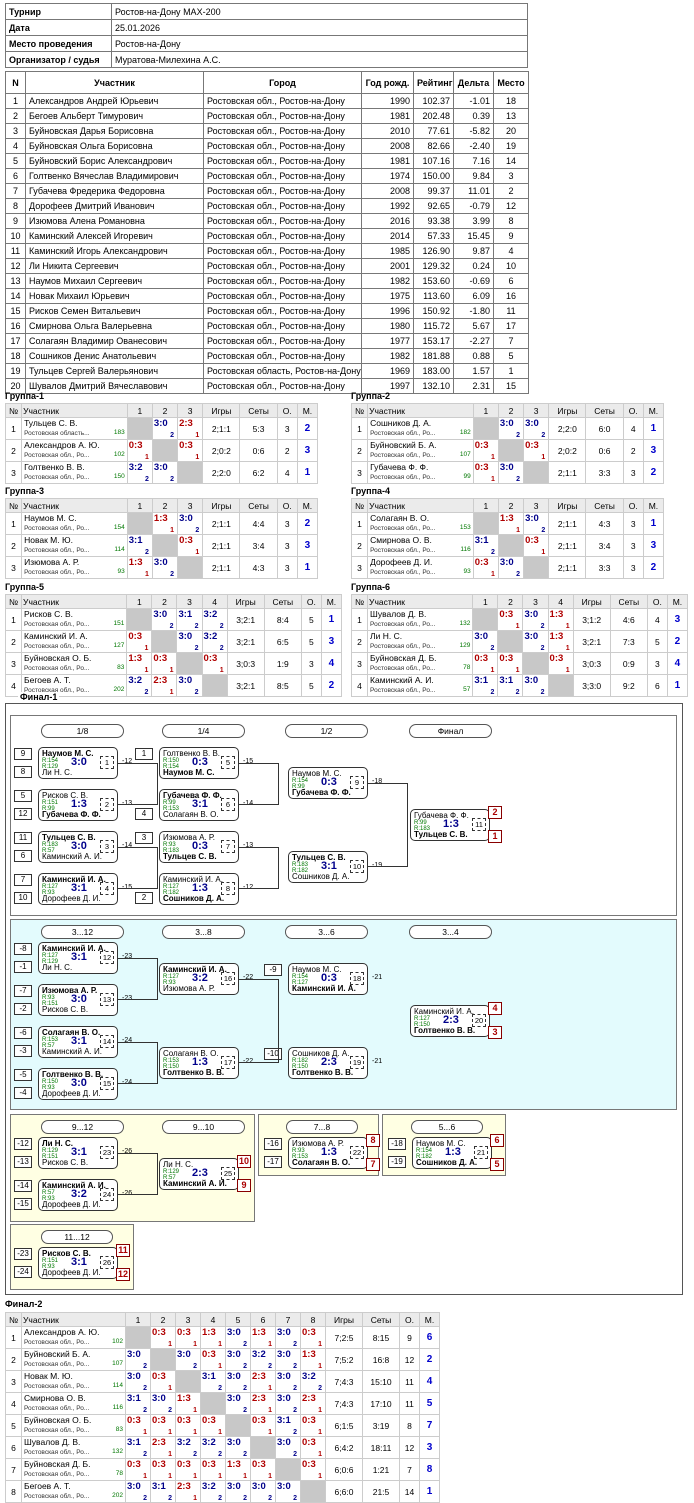 This screenshot has height=1503, width=694. I want to click on participant-cell: Смирнова Ольга Валерьевна, so click(114, 326).